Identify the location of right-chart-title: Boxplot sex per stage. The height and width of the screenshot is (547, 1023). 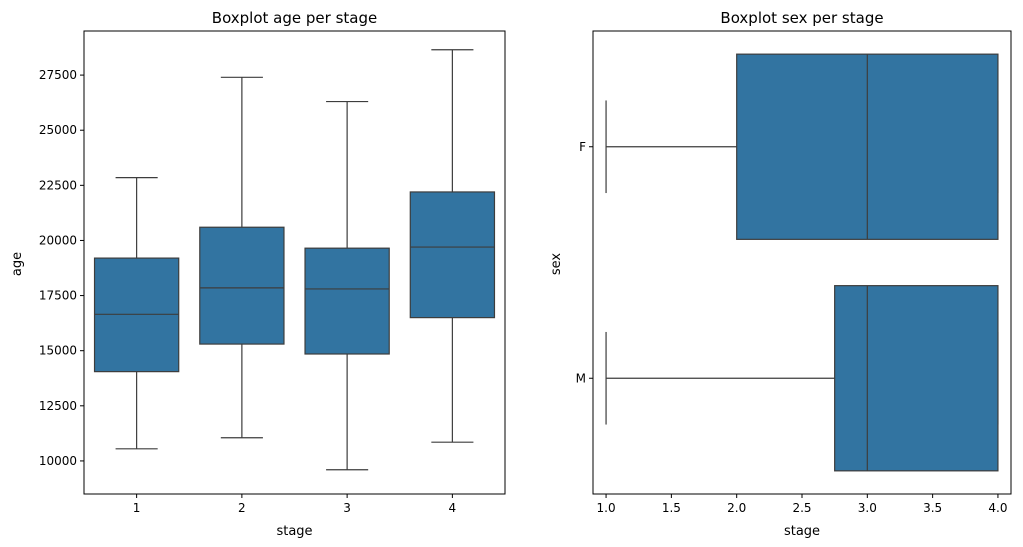
(801, 18).